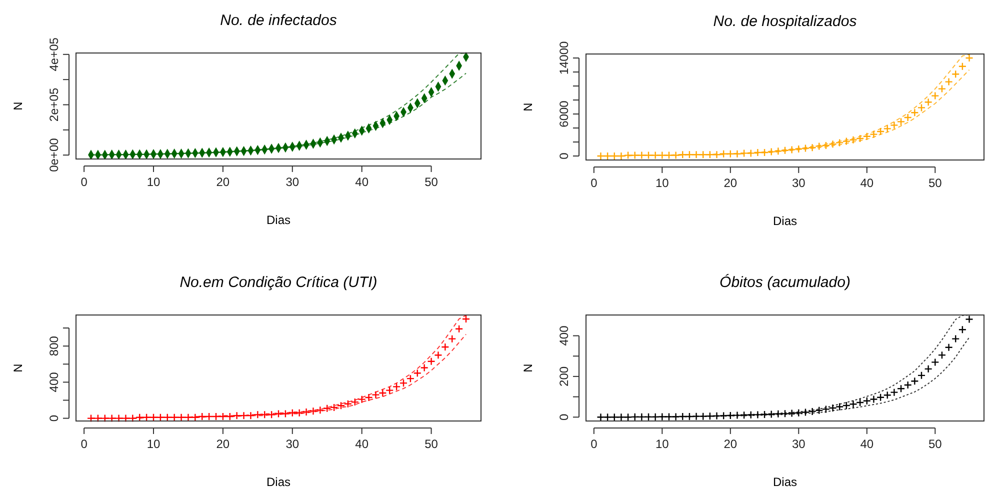  Describe the element at coordinates (279, 20) in the screenshot. I see `chart-title: No. de infectados` at that location.